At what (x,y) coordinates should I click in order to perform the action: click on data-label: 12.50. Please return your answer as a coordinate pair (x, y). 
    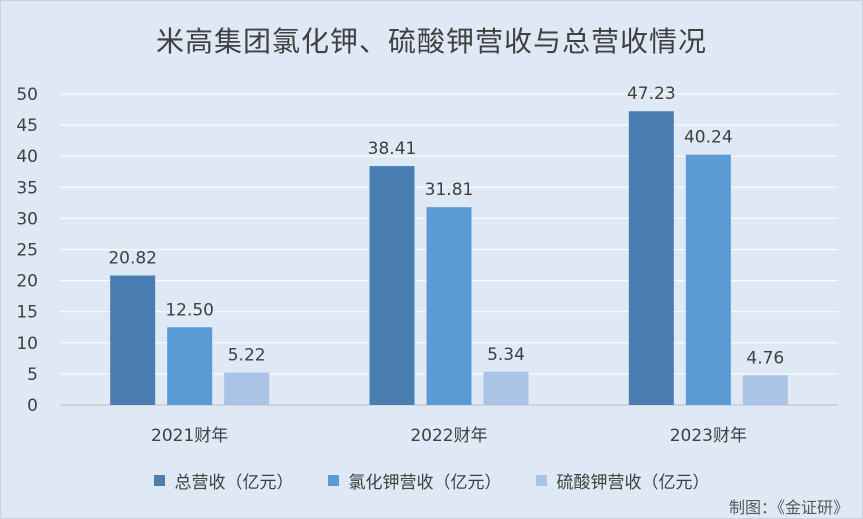
    Looking at the image, I should click on (189, 310).